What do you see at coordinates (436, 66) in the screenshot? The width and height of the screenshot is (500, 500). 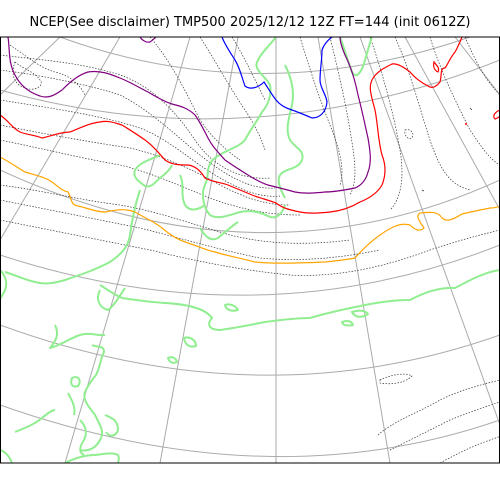 I see `red-contour` at bounding box center [436, 66].